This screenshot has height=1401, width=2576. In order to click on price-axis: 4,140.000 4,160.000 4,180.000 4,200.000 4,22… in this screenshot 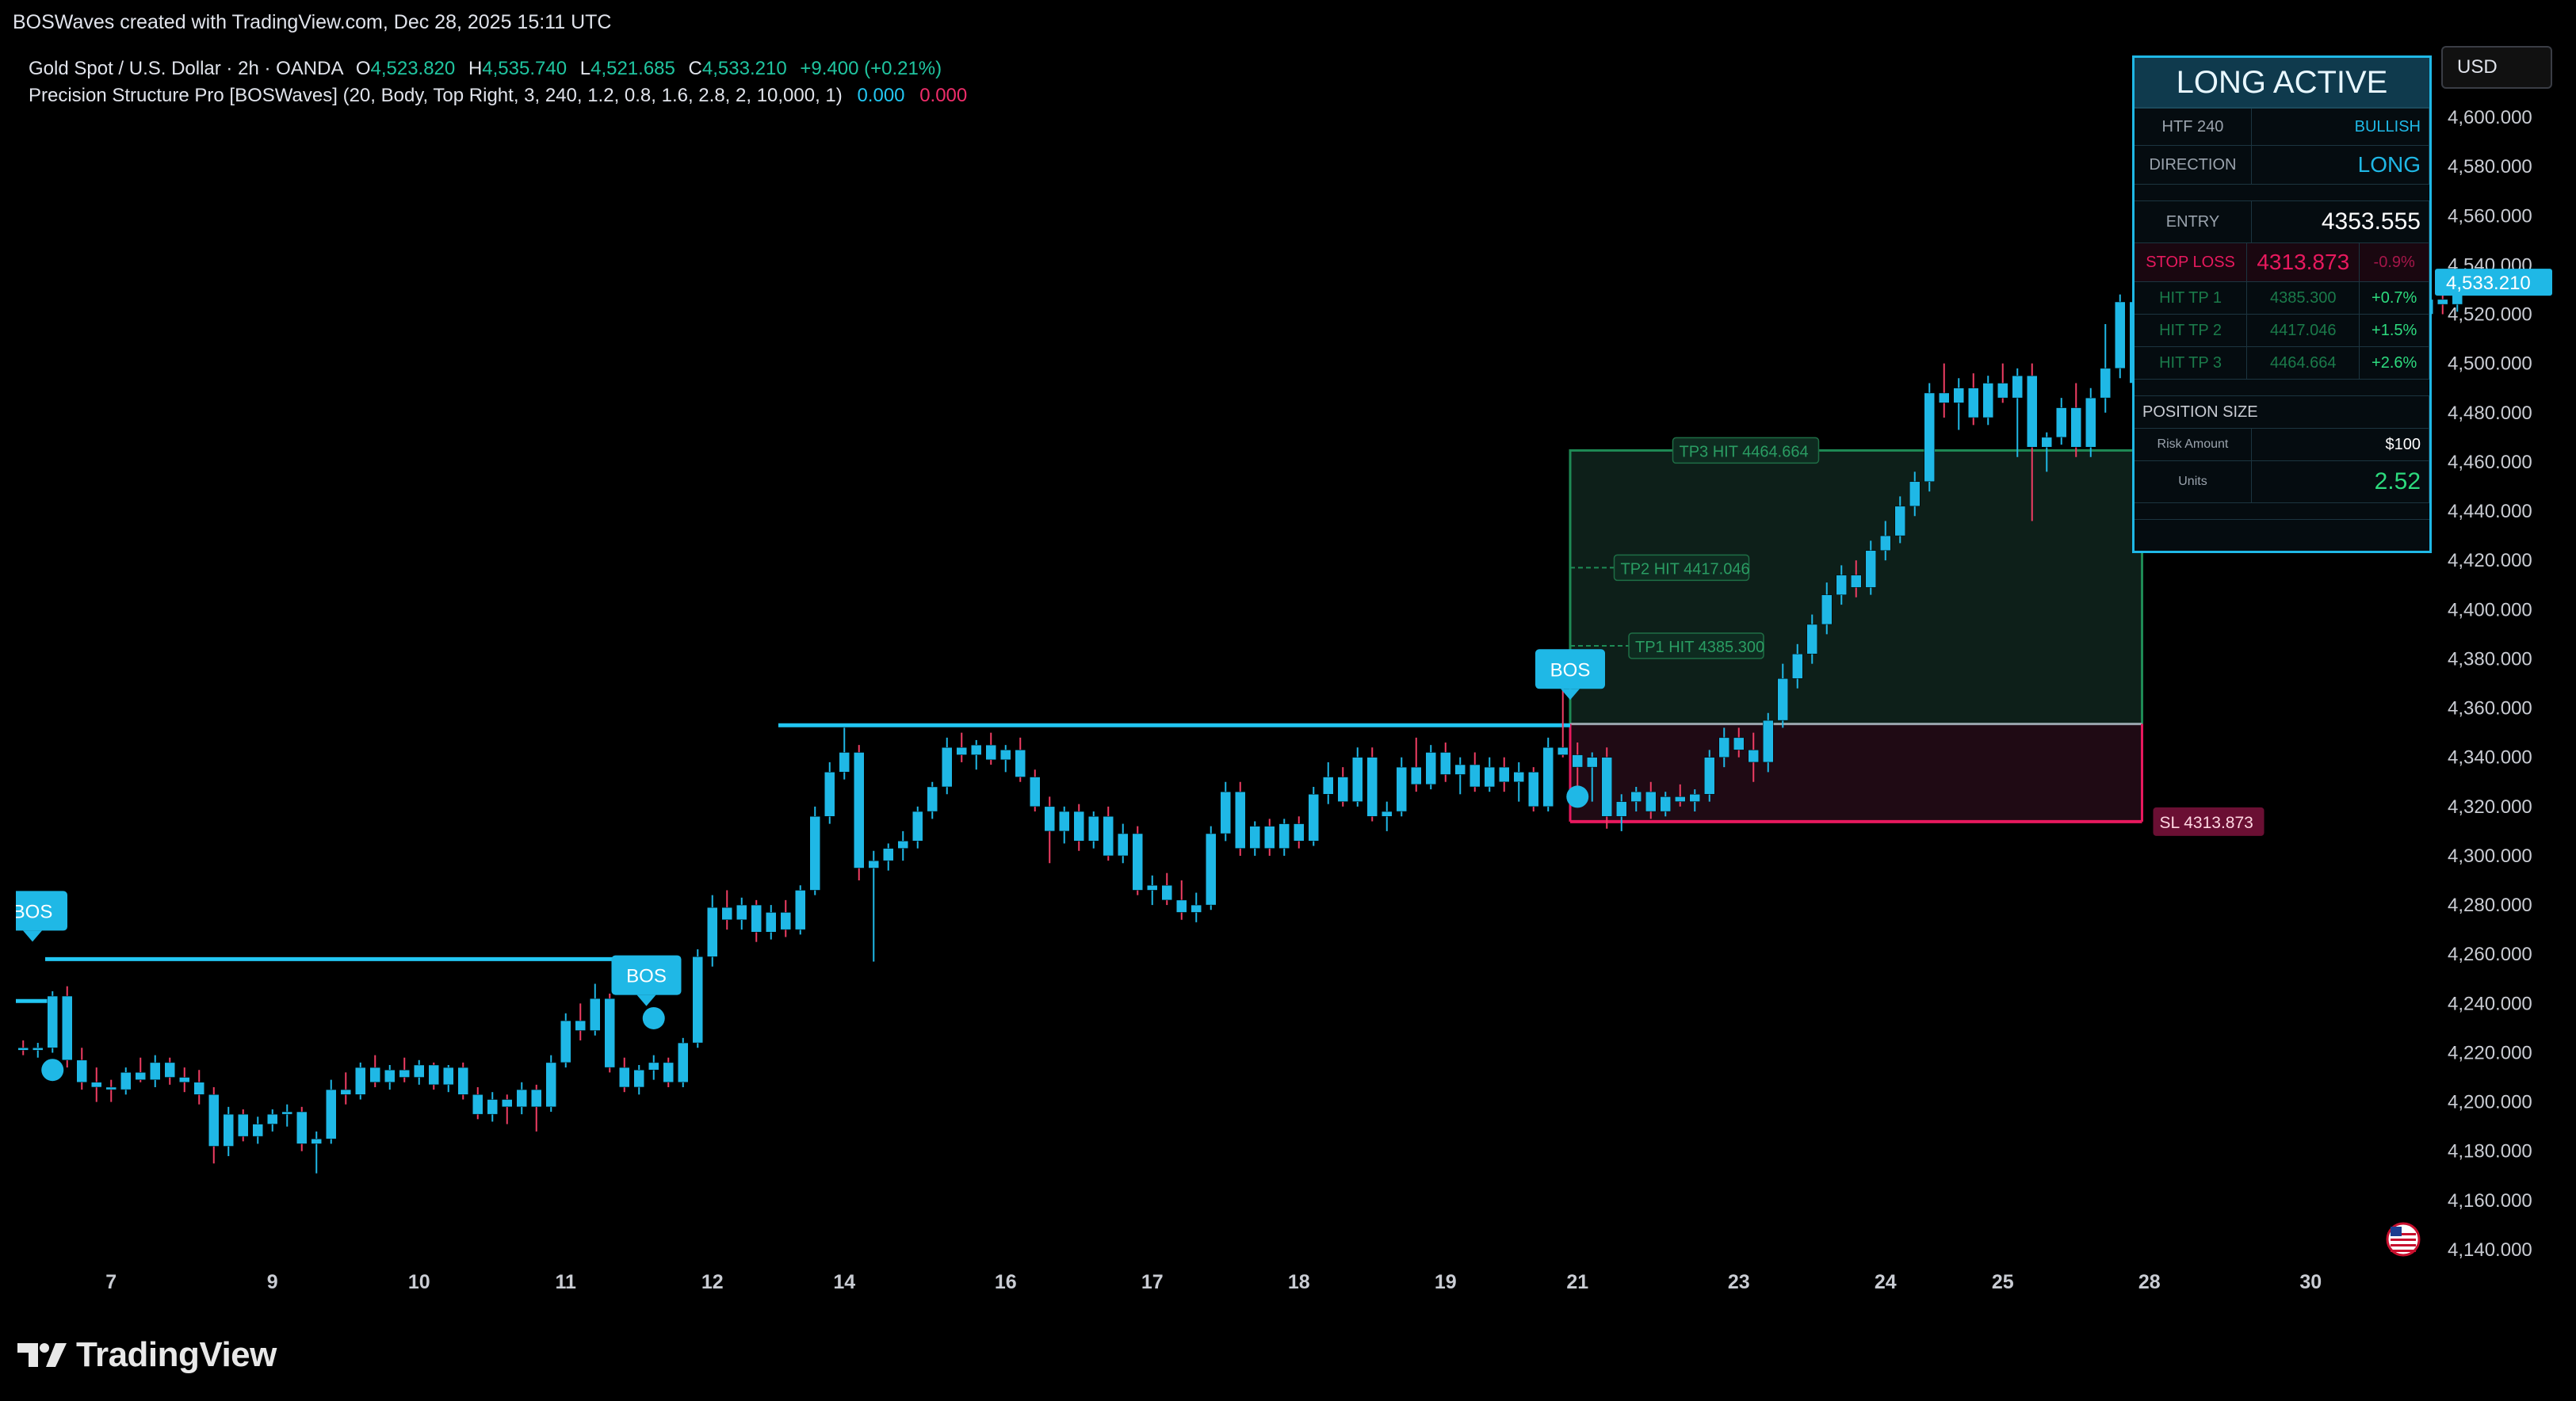, I will do `click(2493, 684)`.